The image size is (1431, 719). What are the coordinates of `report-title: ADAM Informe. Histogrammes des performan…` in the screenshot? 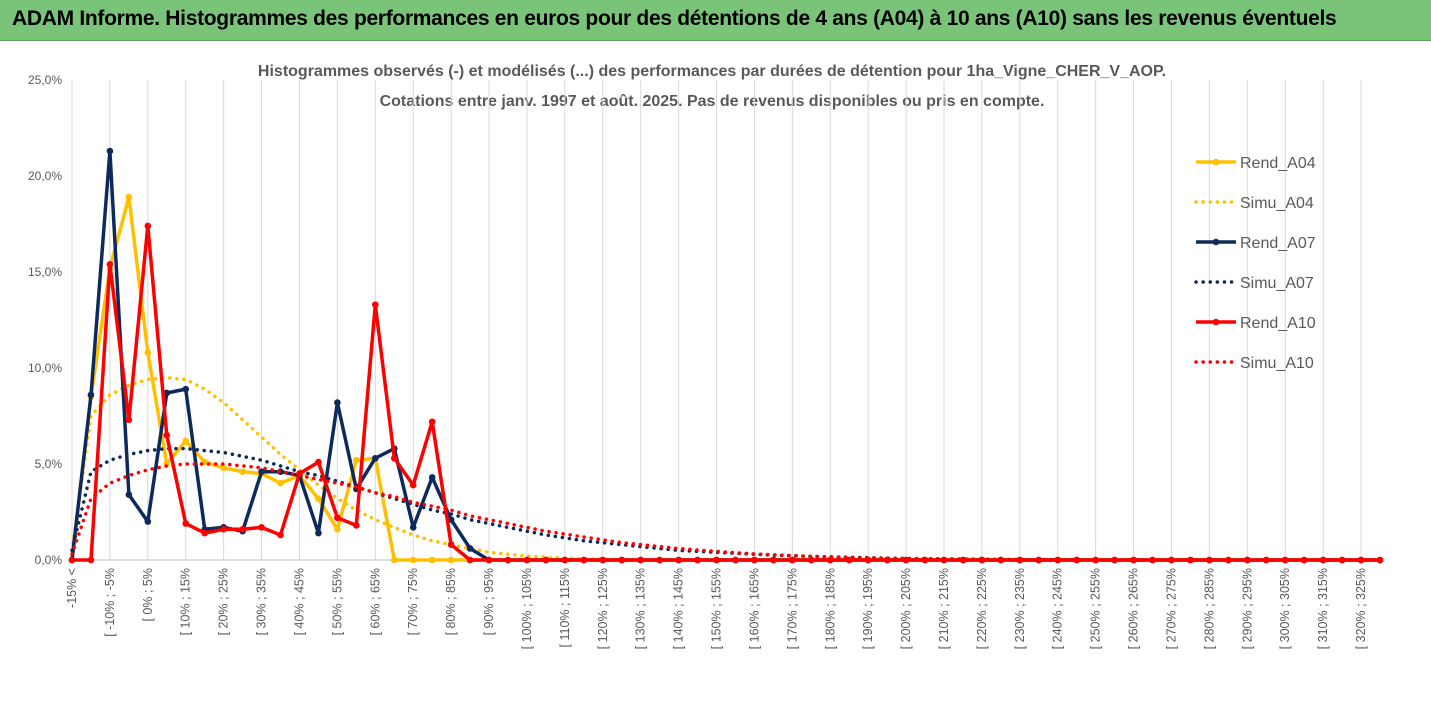 It's located at (674, 18).